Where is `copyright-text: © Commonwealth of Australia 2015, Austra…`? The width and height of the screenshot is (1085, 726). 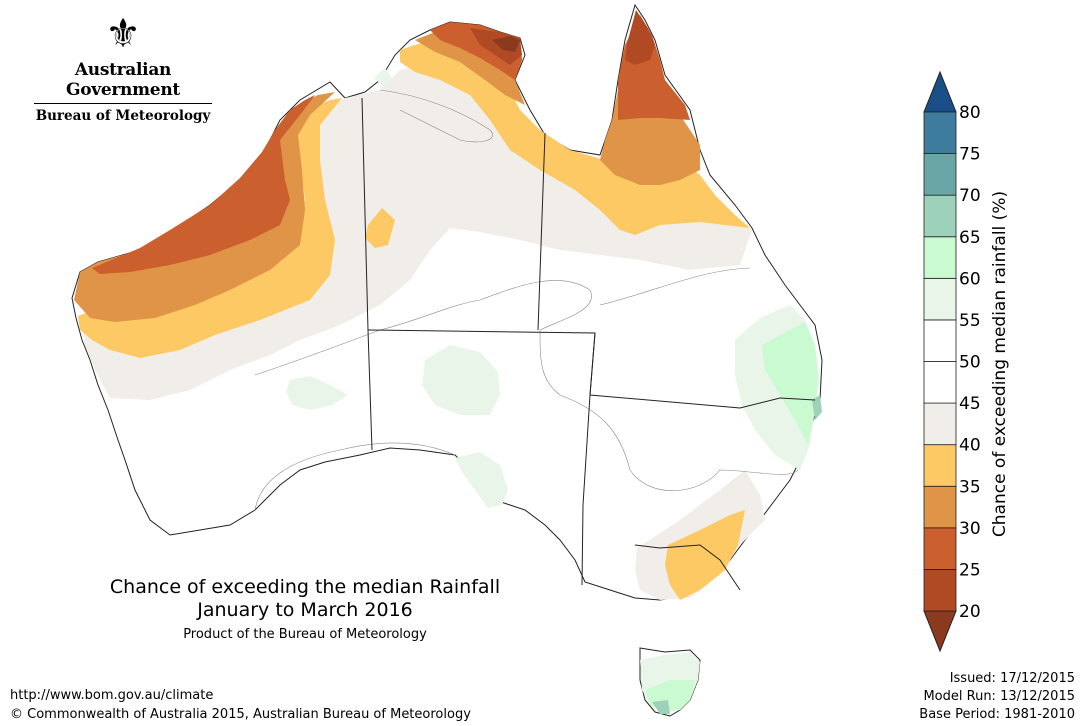
copyright-text: © Commonwealth of Australia 2015, Austra… is located at coordinates (240, 714).